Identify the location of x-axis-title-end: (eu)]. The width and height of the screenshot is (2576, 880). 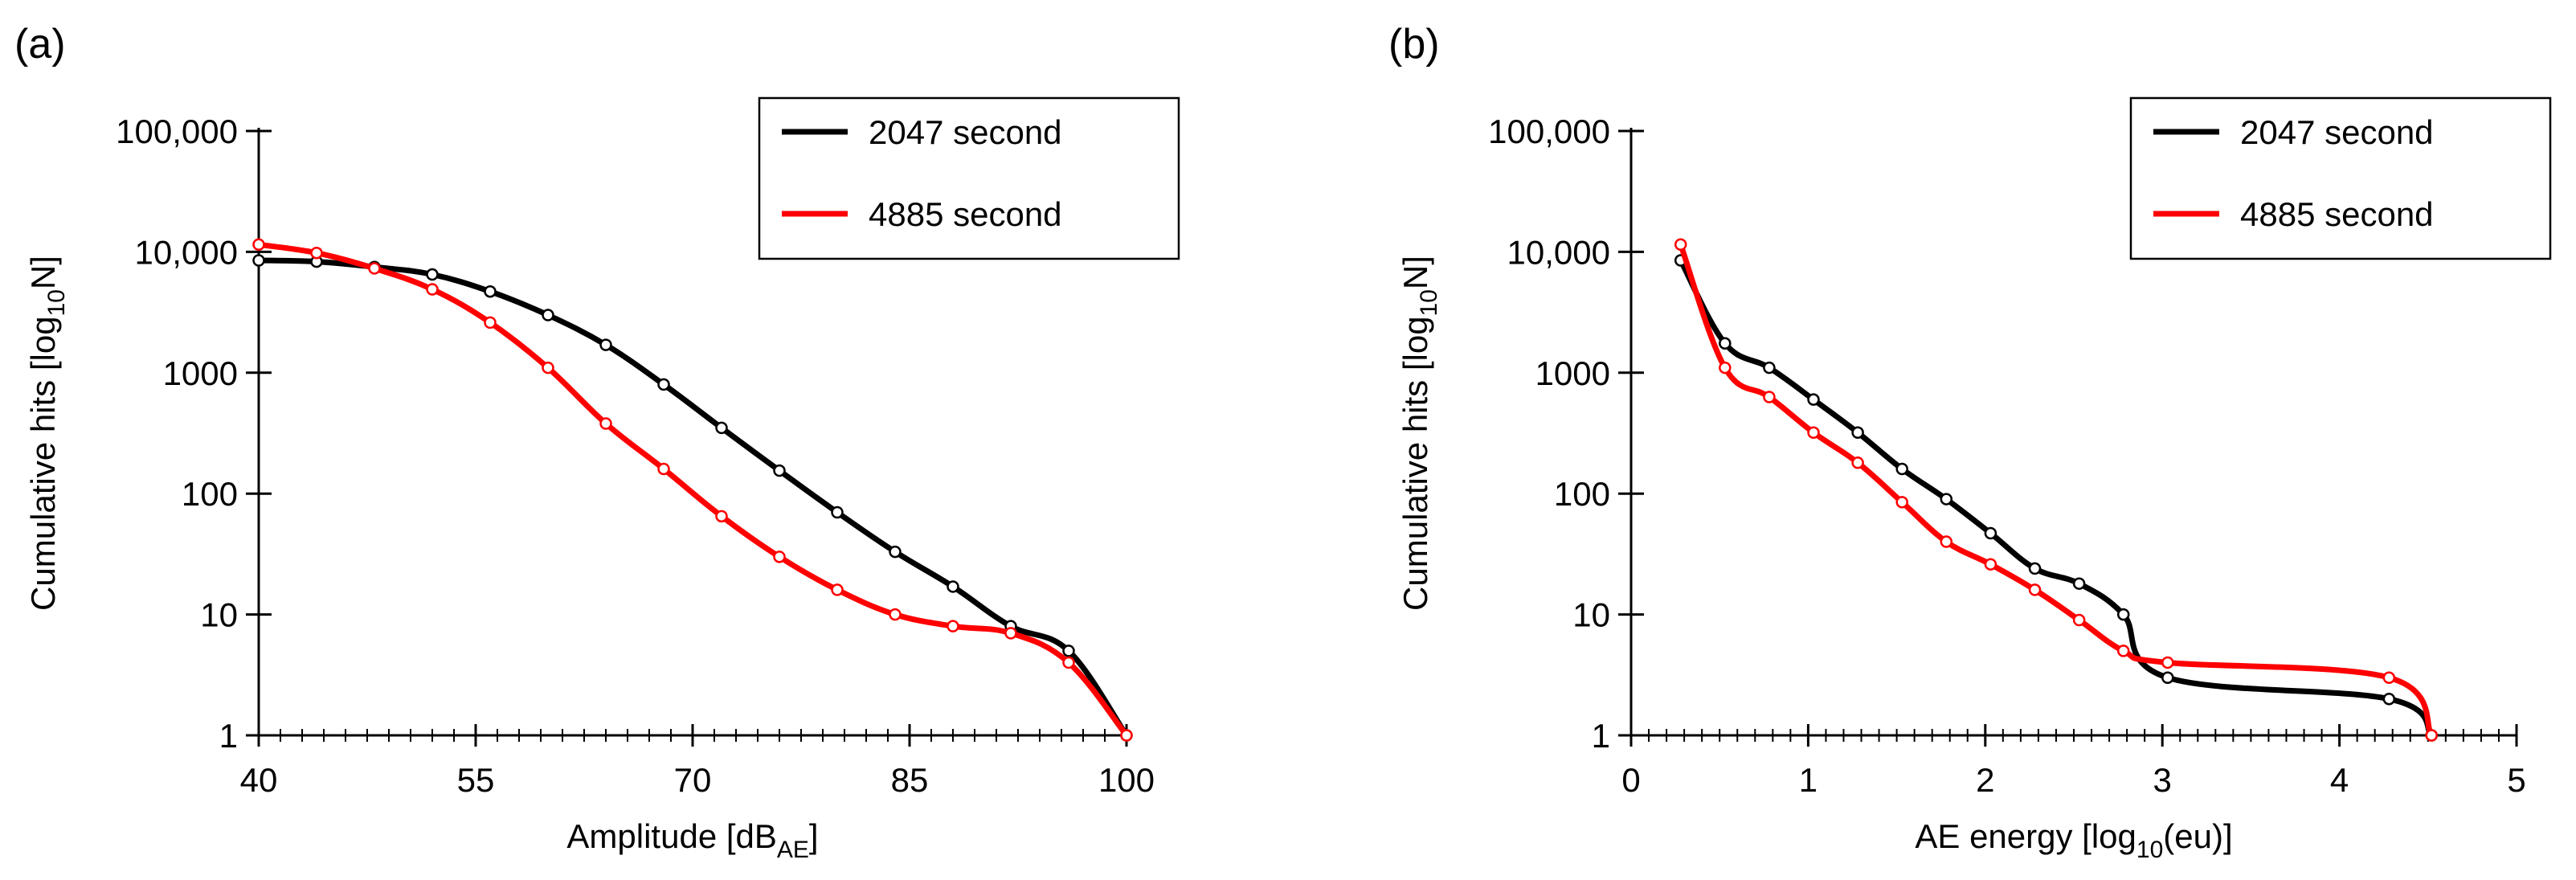
(2197, 836).